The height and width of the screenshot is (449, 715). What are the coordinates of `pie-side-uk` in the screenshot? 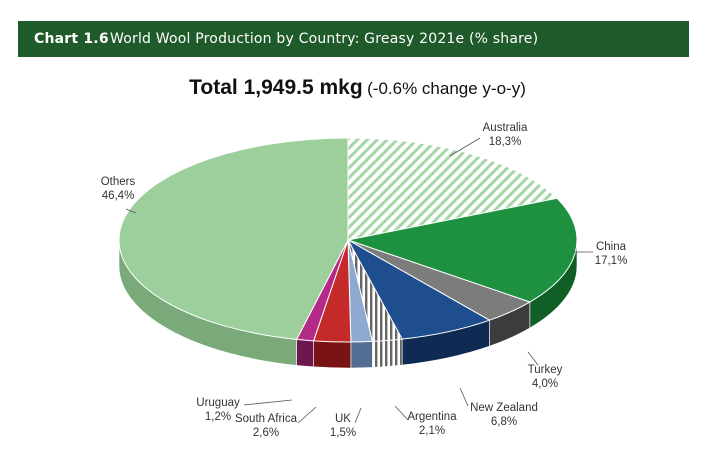 It's located at (361, 355).